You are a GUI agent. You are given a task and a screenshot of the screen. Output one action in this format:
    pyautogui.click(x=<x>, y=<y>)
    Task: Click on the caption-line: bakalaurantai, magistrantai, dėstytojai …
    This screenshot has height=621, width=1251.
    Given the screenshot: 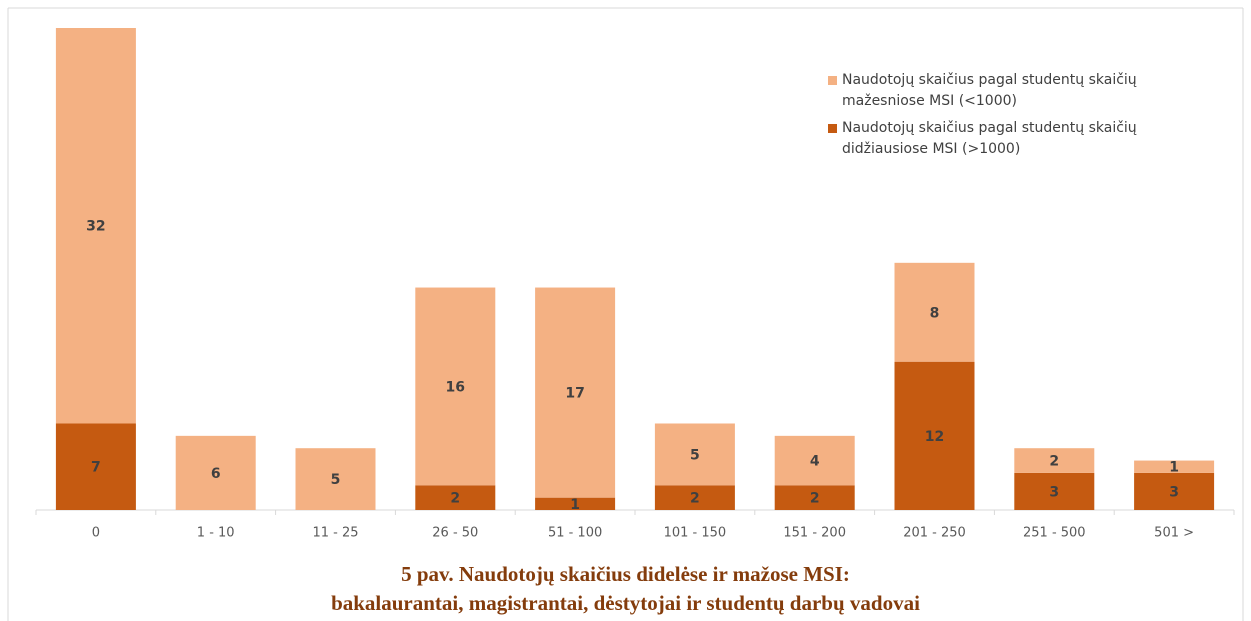 What is the action you would take?
    pyautogui.click(x=625, y=603)
    